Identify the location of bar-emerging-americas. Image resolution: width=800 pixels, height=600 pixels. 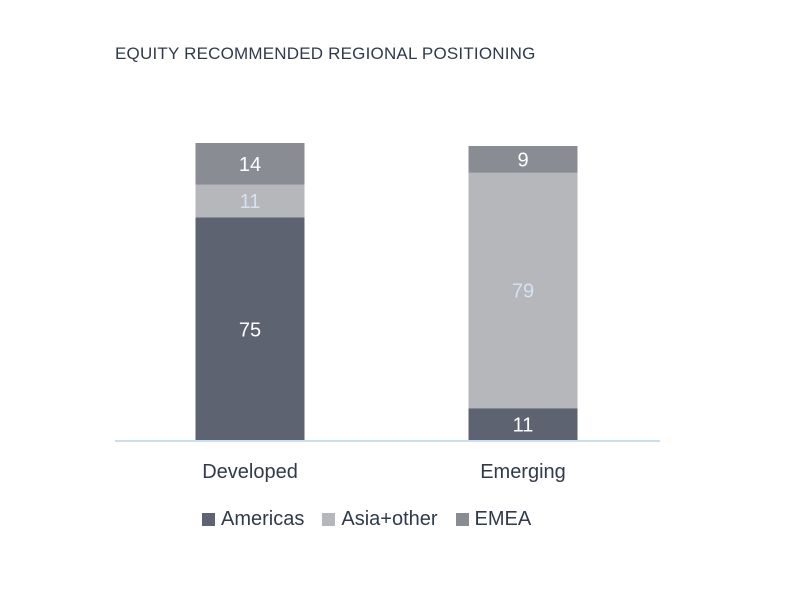
(523, 424).